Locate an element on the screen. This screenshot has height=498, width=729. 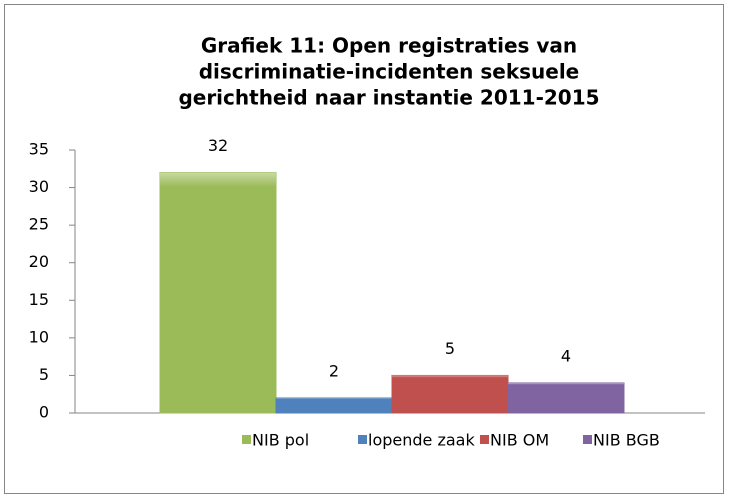
y-tick-label: 25 is located at coordinates (39, 224).